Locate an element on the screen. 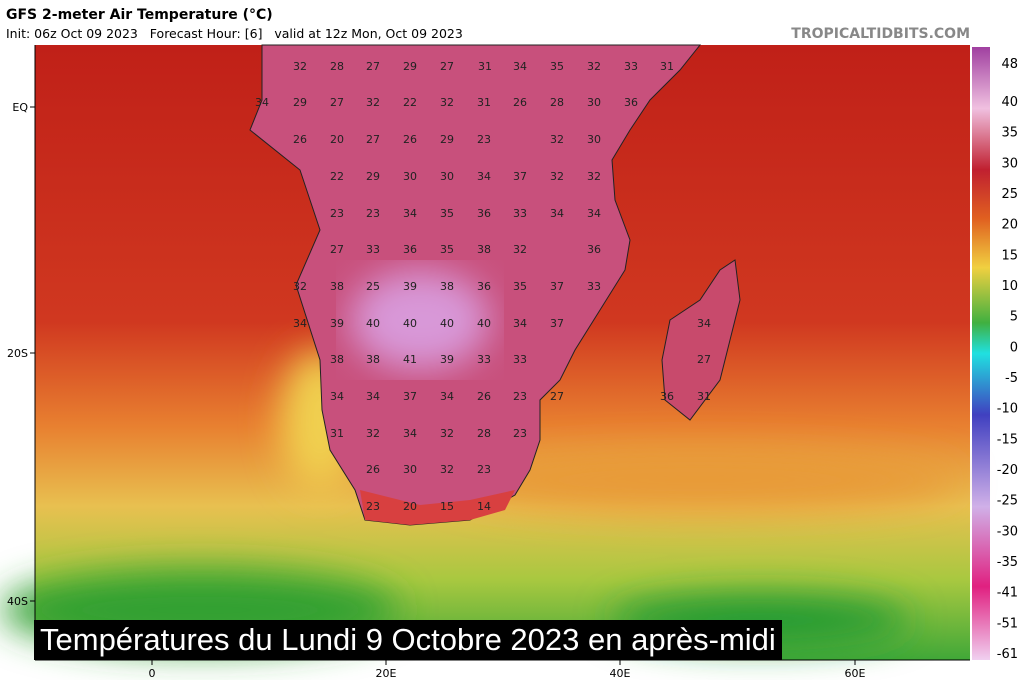 This screenshot has width=1024, height=682. hot-core is located at coordinates (420, 320).